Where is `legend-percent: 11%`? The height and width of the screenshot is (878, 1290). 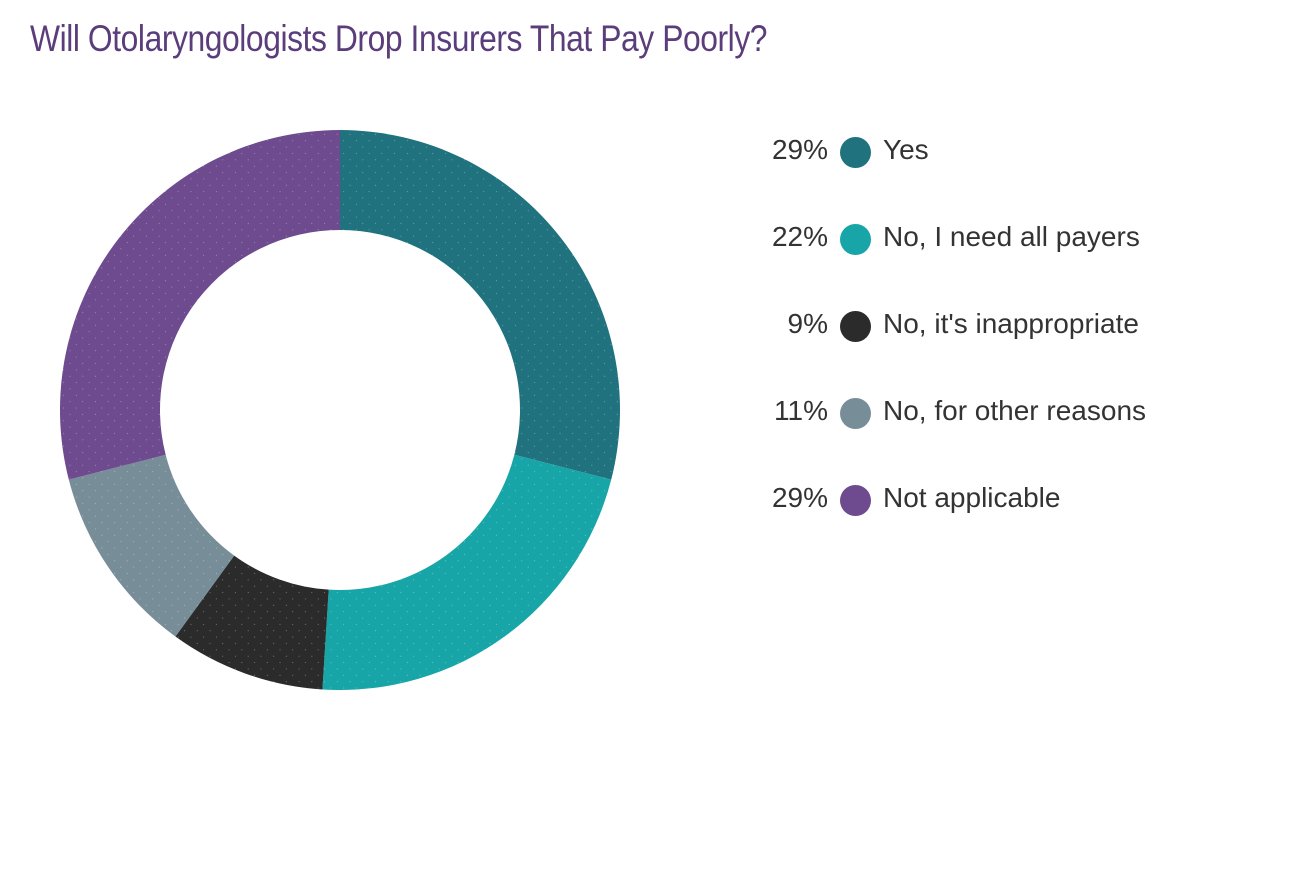 legend-percent: 11% is located at coordinates (801, 410).